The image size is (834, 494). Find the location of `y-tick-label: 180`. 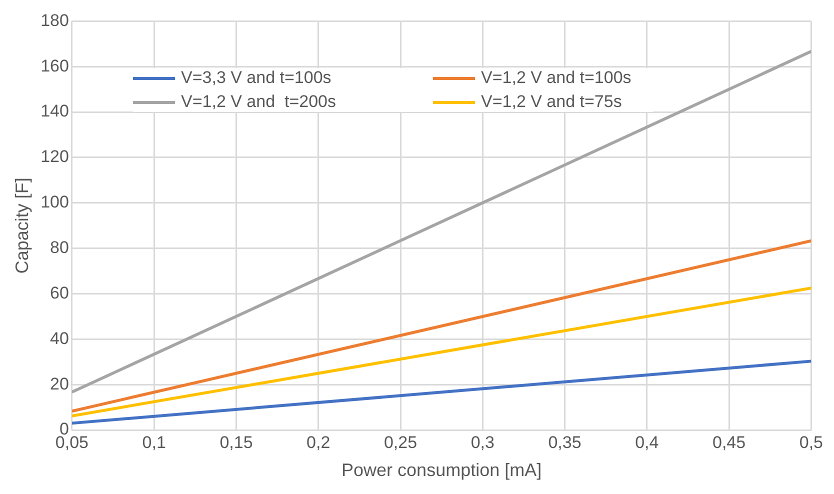

y-tick-label: 180 is located at coordinates (54, 20).